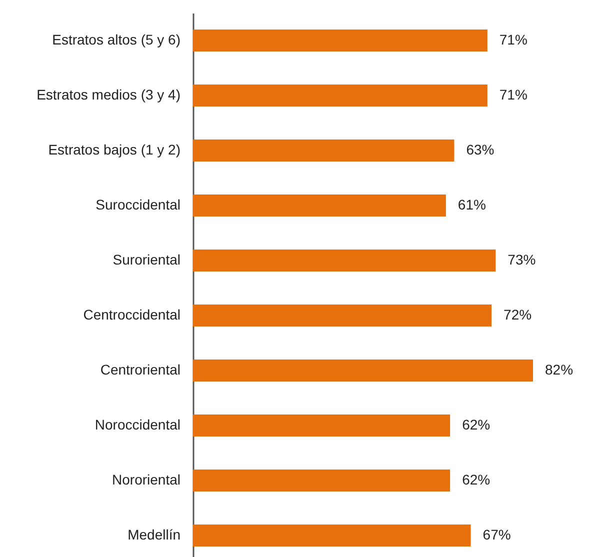  Describe the element at coordinates (522, 260) in the screenshot. I see `data-label: 73%` at that location.